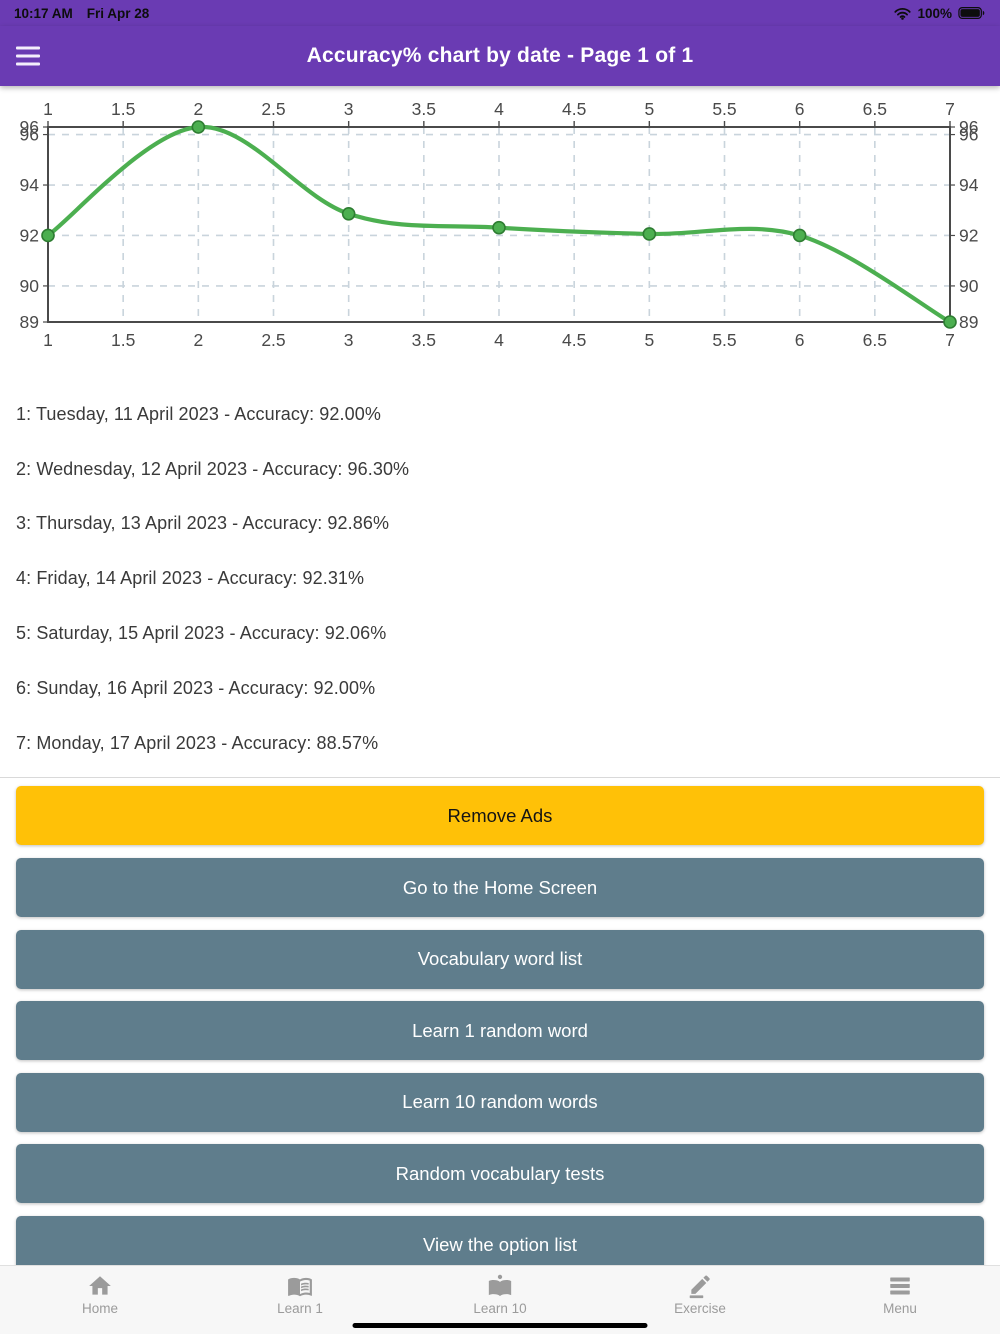 Image resolution: width=1000 pixels, height=1334 pixels. What do you see at coordinates (300, 1300) in the screenshot?
I see `tab-learn-1: Learn 1` at bounding box center [300, 1300].